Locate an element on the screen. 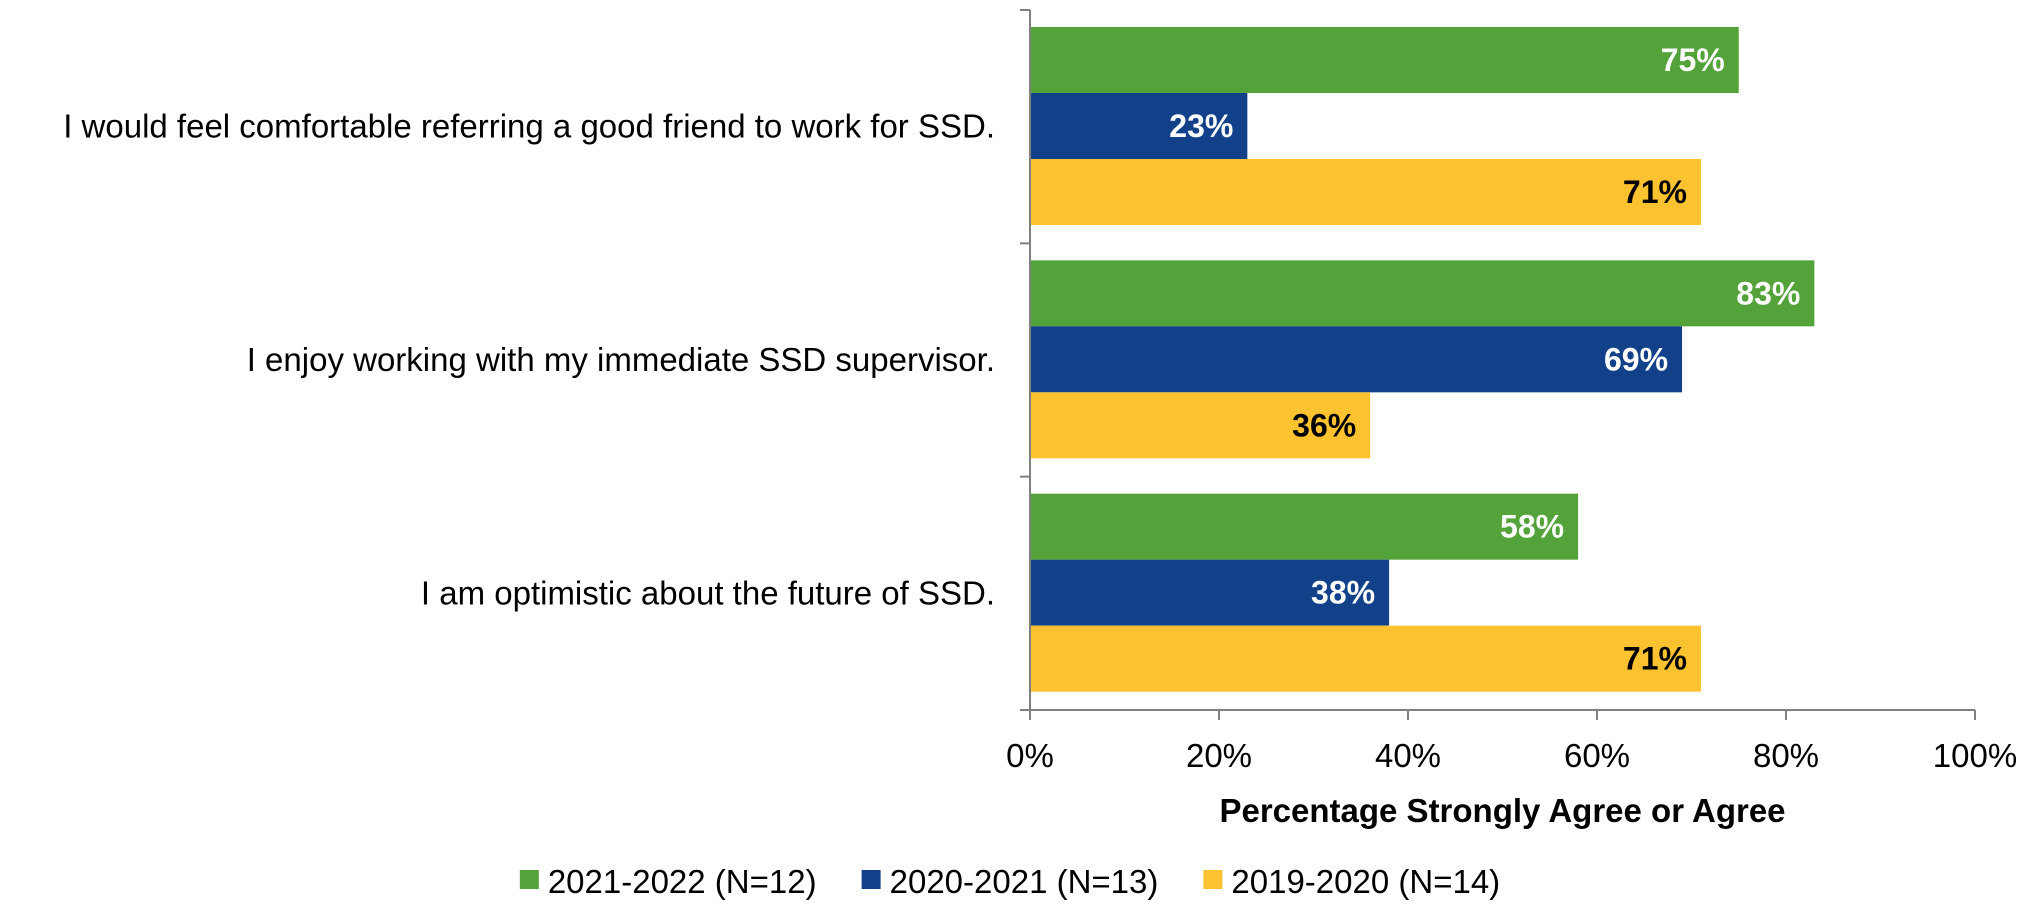 The width and height of the screenshot is (2030, 910). x-axis-title: Percentage Strongly Agree or Agree is located at coordinates (1502, 810).